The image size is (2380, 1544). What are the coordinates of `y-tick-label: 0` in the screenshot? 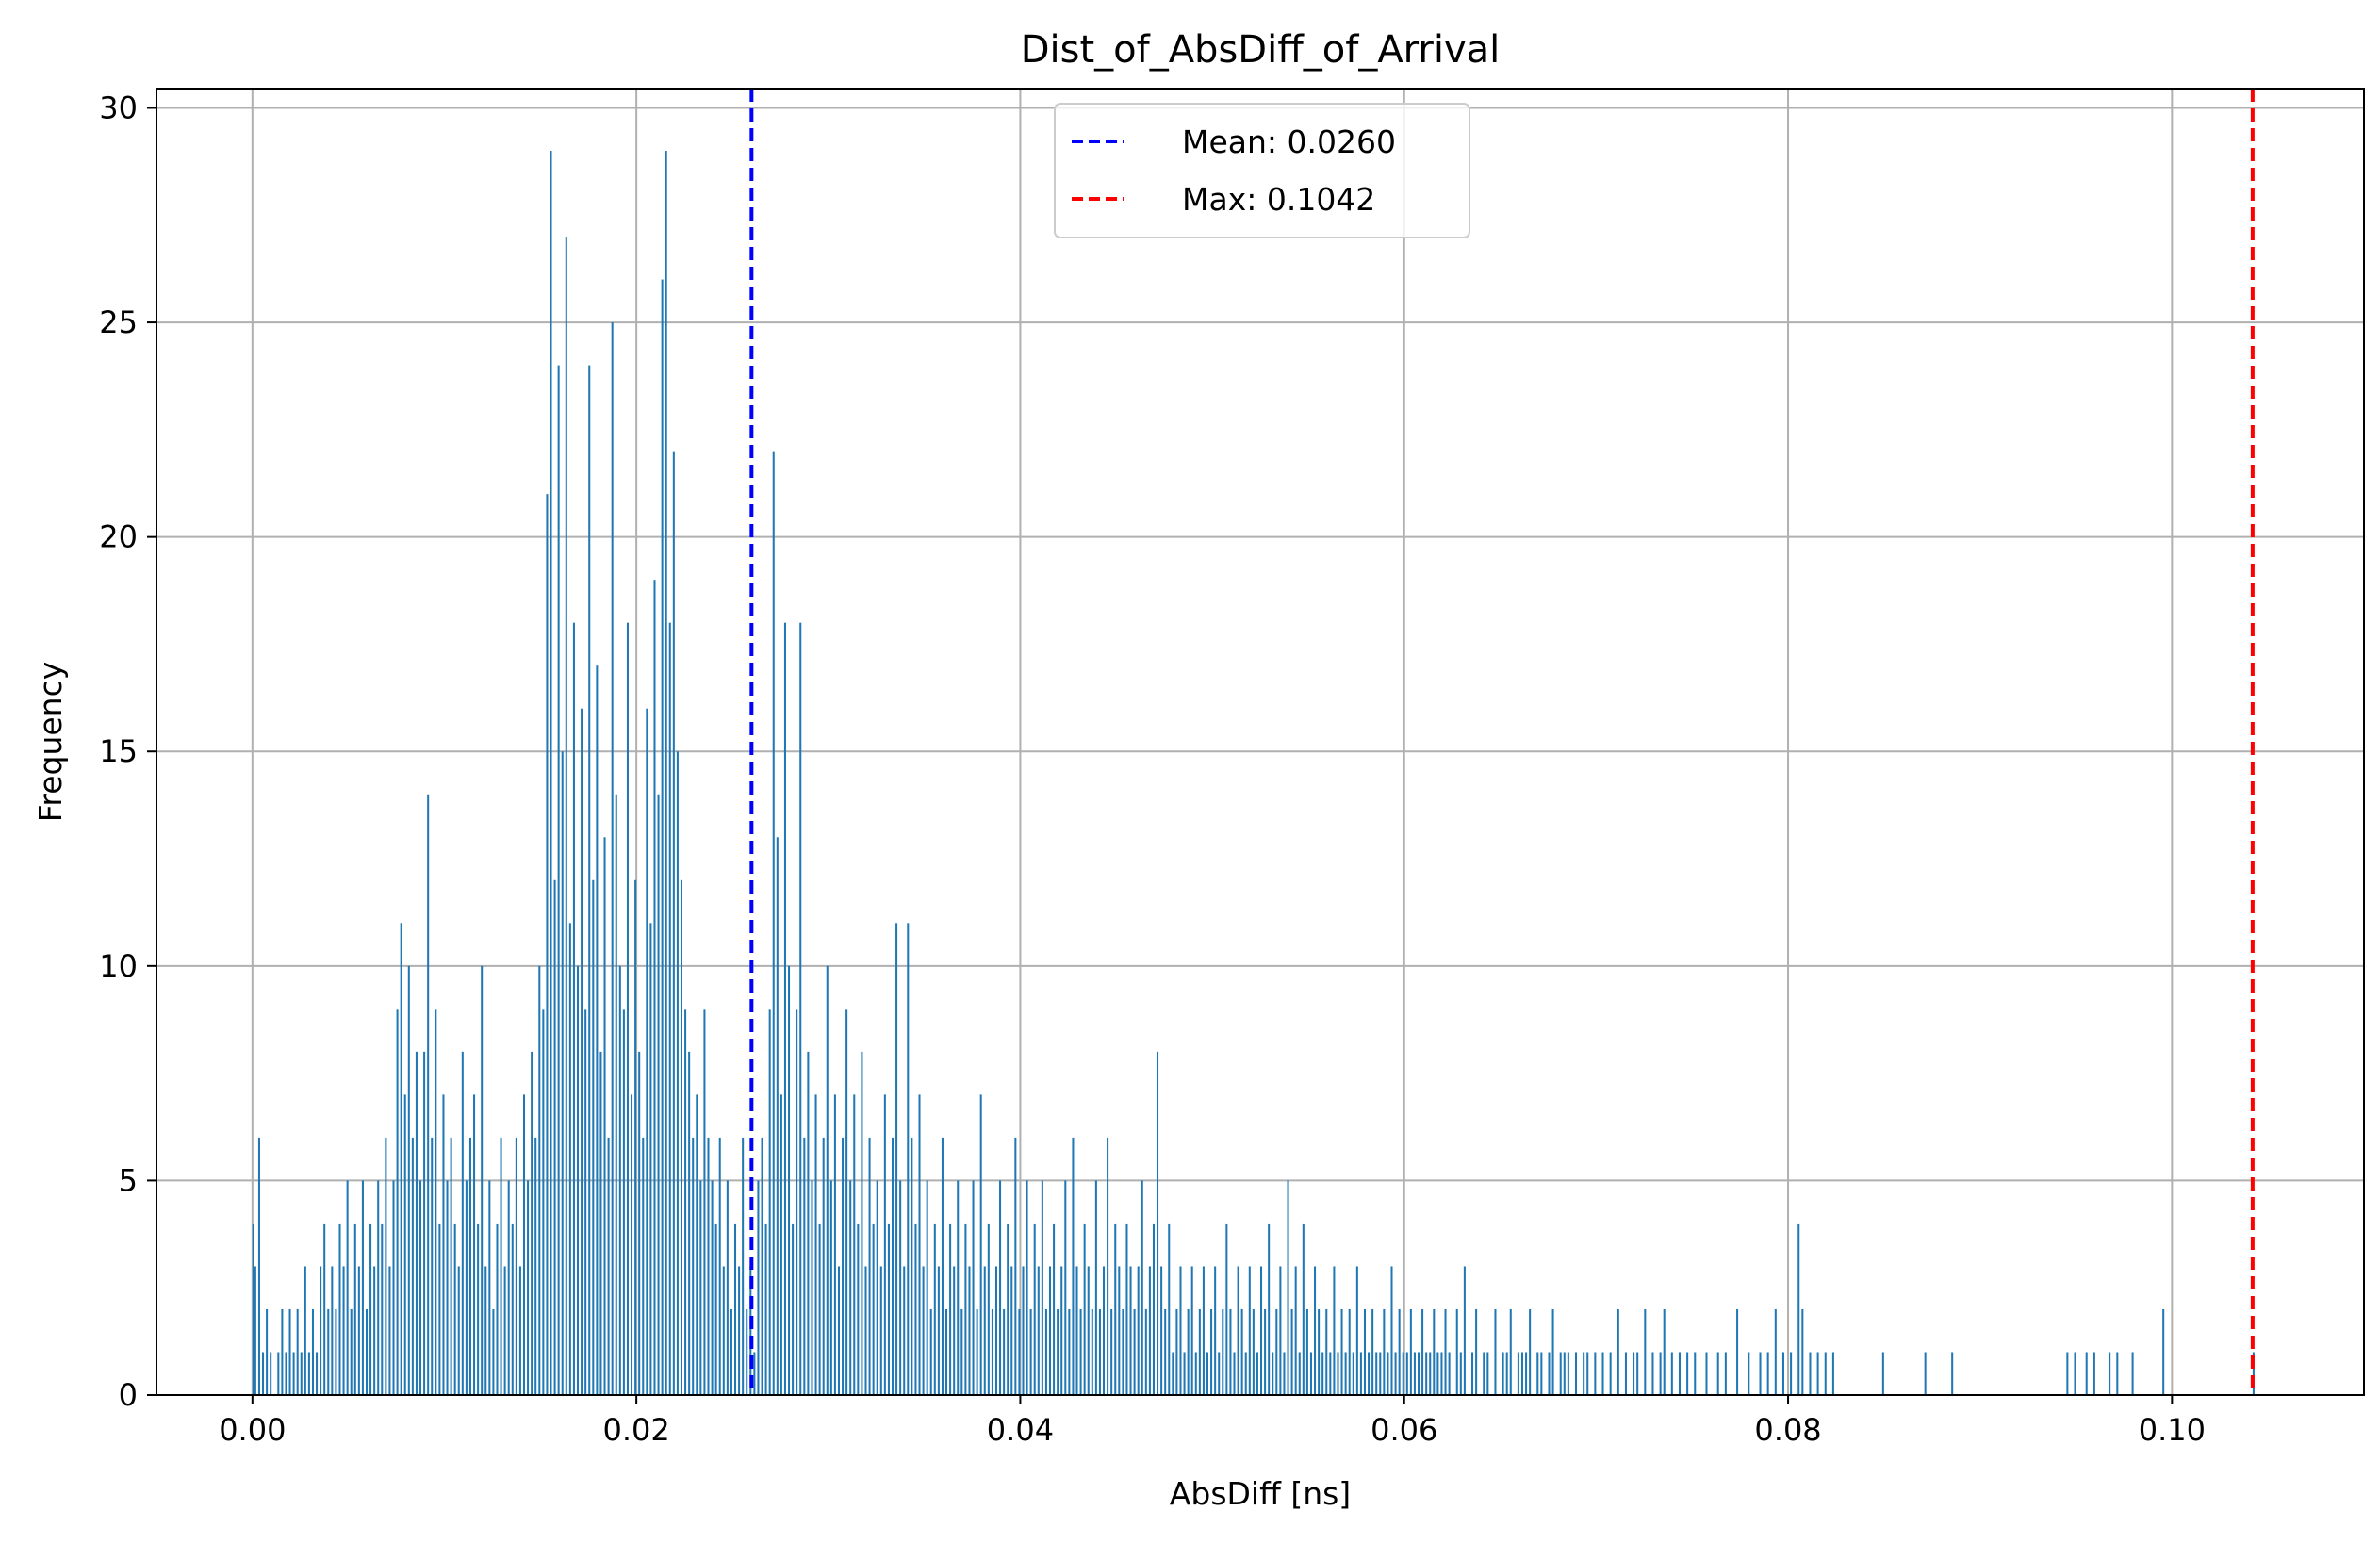 It's located at (128, 1395).